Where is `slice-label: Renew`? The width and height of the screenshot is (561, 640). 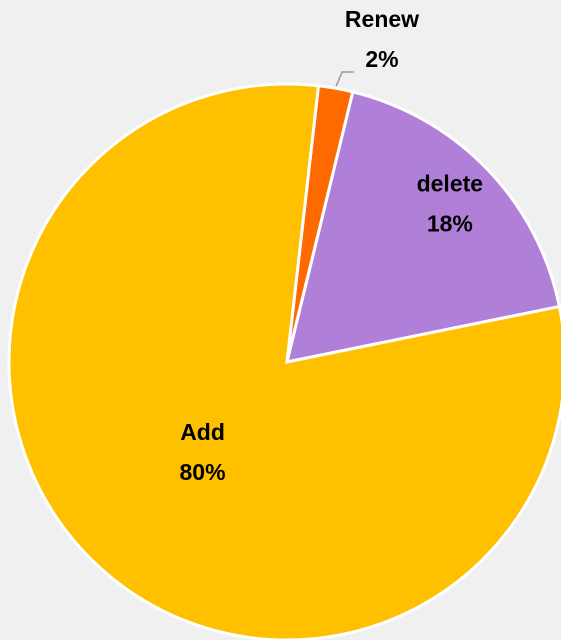 slice-label: Renew is located at coordinates (382, 19).